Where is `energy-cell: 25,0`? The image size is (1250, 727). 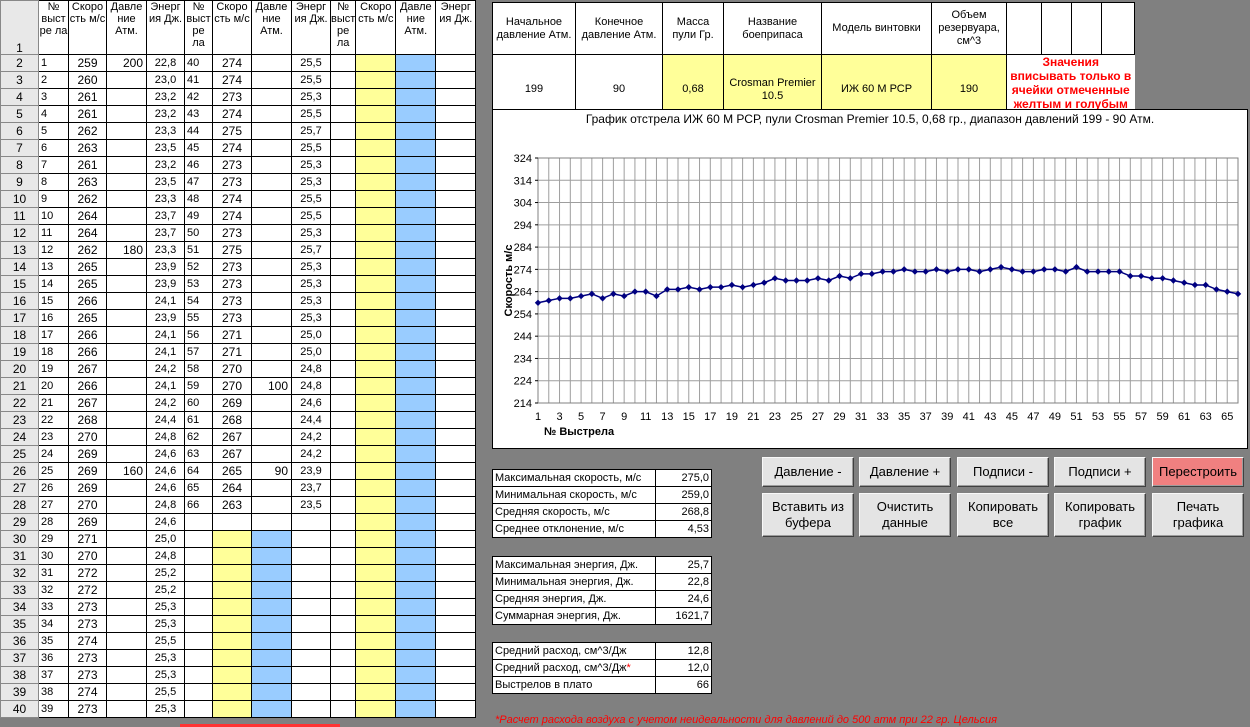
energy-cell: 25,0 is located at coordinates (311, 352).